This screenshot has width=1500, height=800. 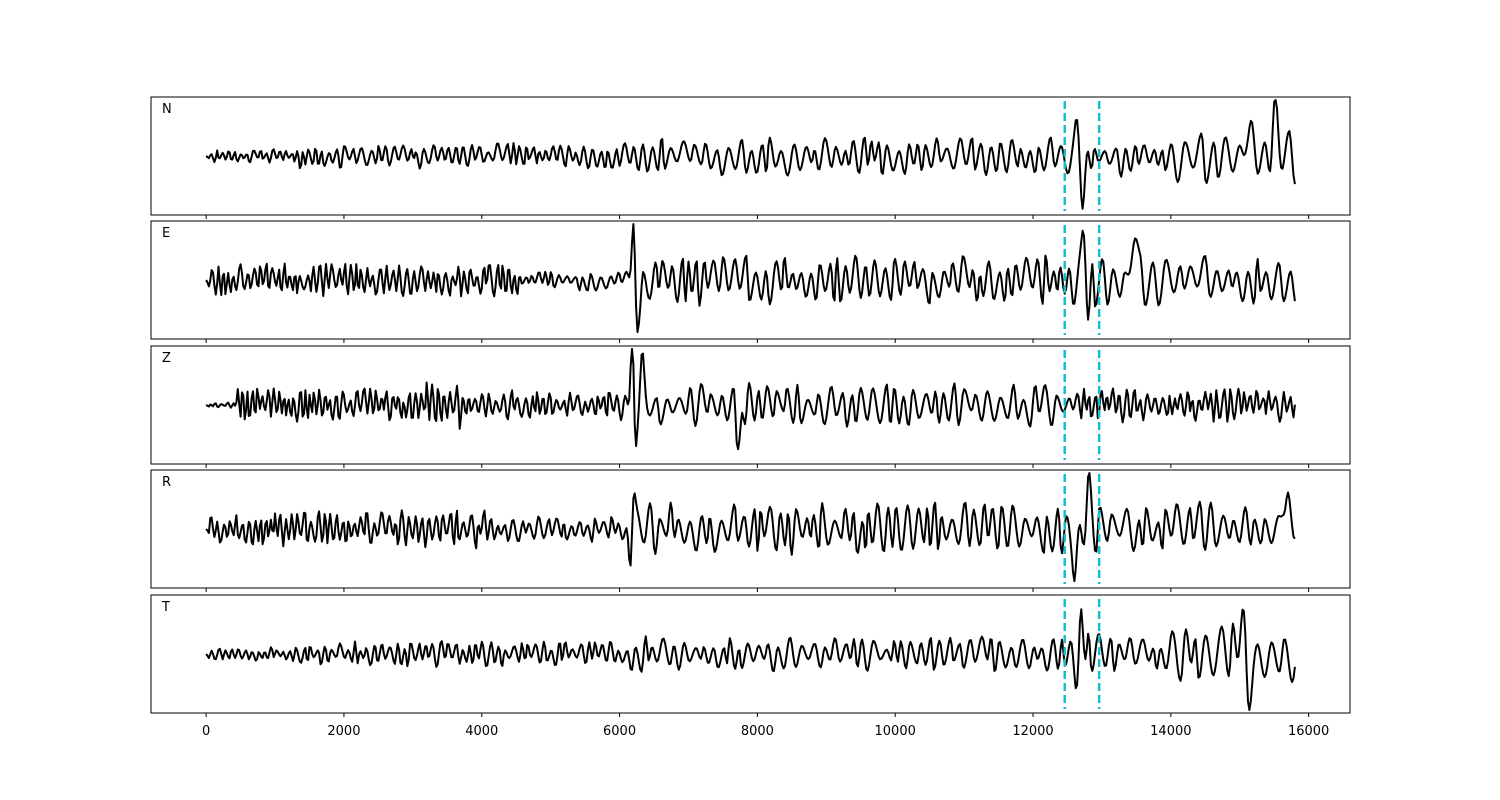 What do you see at coordinates (1032, 731) in the screenshot?
I see `x-tick-label: 12000` at bounding box center [1032, 731].